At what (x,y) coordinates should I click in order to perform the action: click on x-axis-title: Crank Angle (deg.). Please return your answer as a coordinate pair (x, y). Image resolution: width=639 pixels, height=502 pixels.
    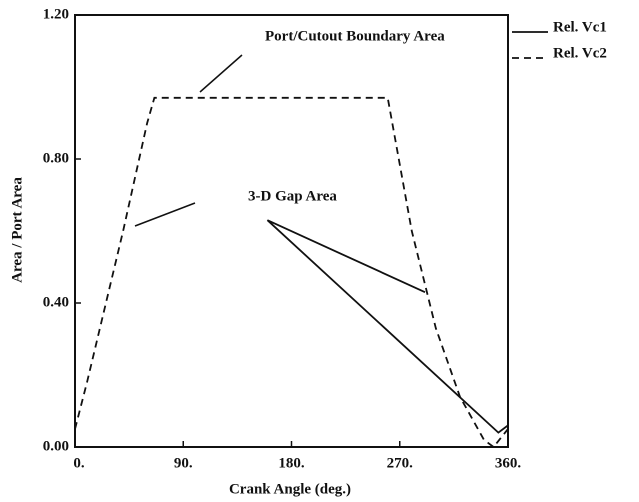
    Looking at the image, I should click on (290, 489).